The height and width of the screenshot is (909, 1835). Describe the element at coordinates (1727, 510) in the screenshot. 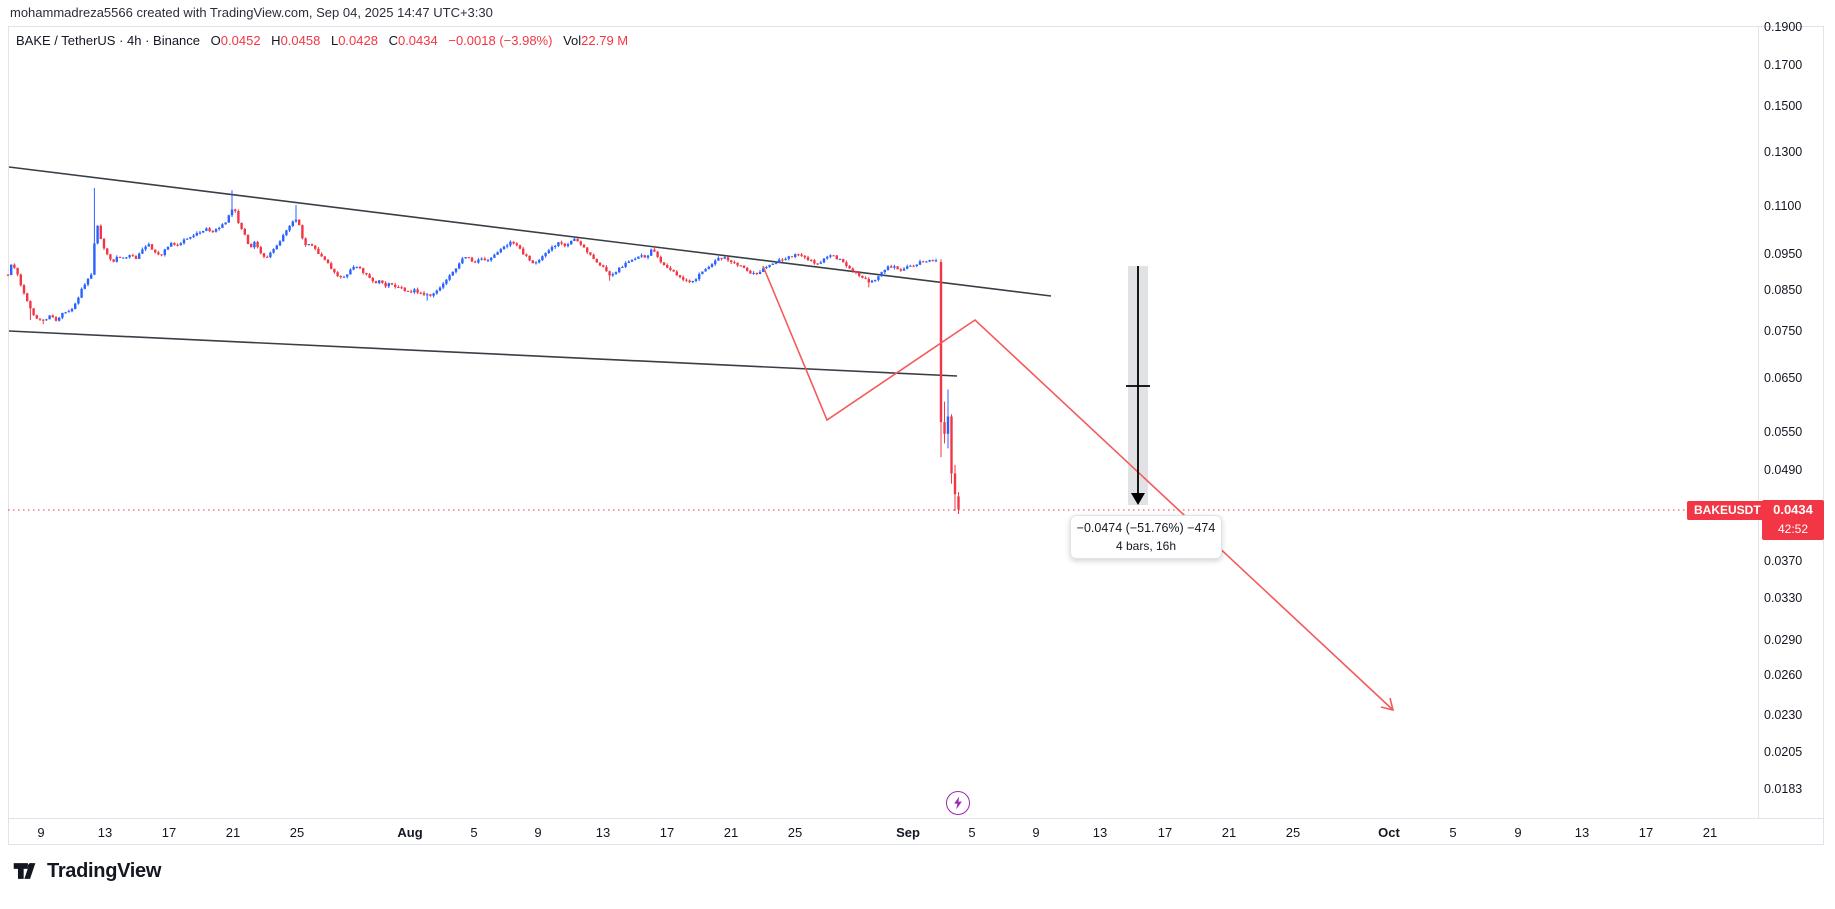

I see `symbol-price-label-badge: BAKEUSDT` at that location.